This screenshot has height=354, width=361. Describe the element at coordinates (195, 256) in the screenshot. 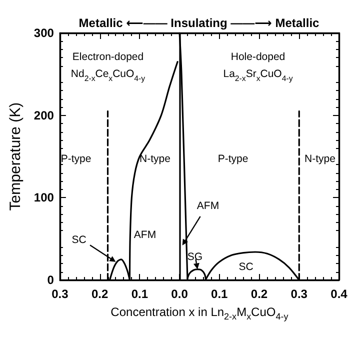

I see `annotation: SG` at that location.